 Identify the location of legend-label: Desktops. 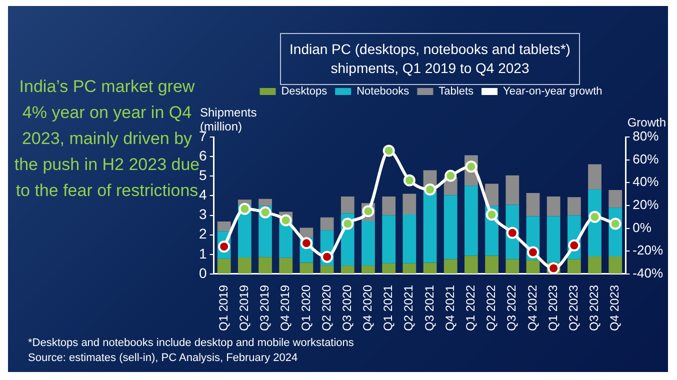
(304, 92).